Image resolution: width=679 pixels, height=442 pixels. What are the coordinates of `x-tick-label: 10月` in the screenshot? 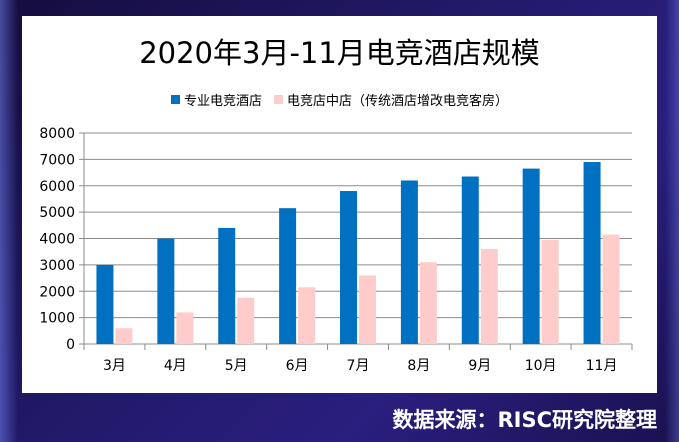 It's located at (541, 366).